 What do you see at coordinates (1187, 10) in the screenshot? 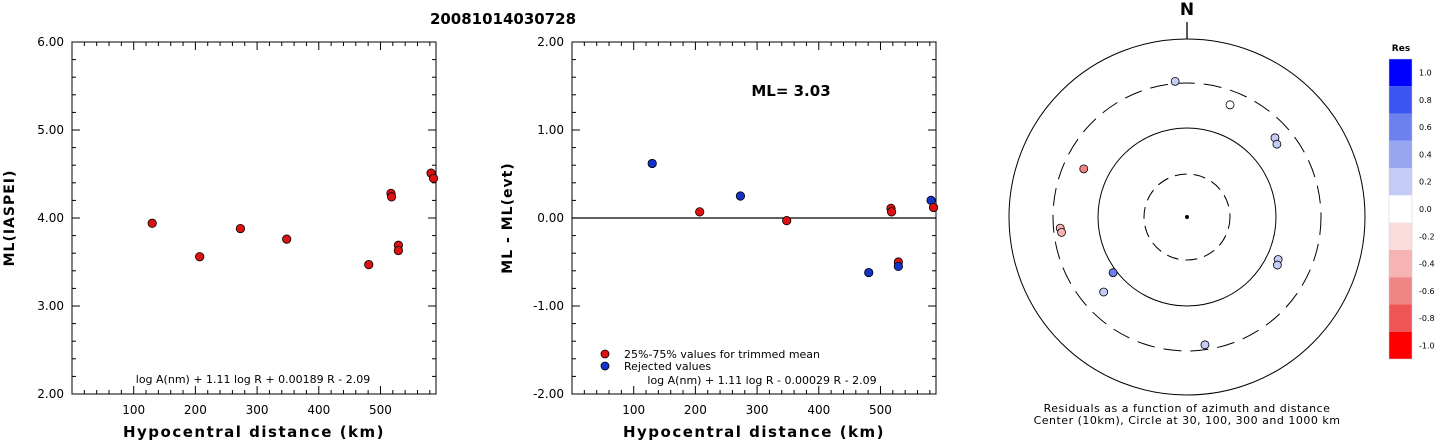
I see `north-label: N` at bounding box center [1187, 10].